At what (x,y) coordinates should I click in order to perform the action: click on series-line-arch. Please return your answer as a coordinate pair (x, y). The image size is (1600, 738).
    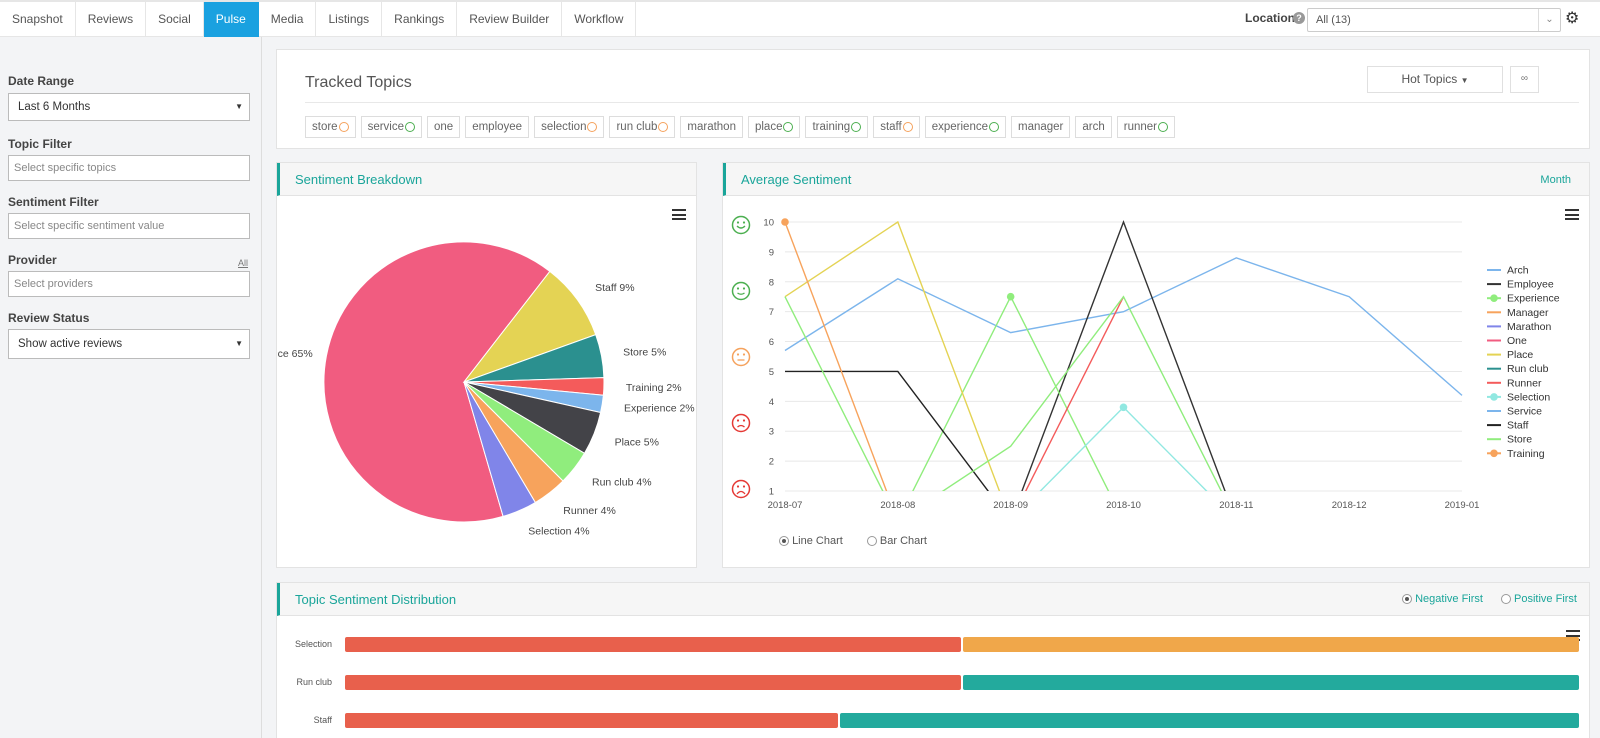
    Looking at the image, I should click on (1123, 326).